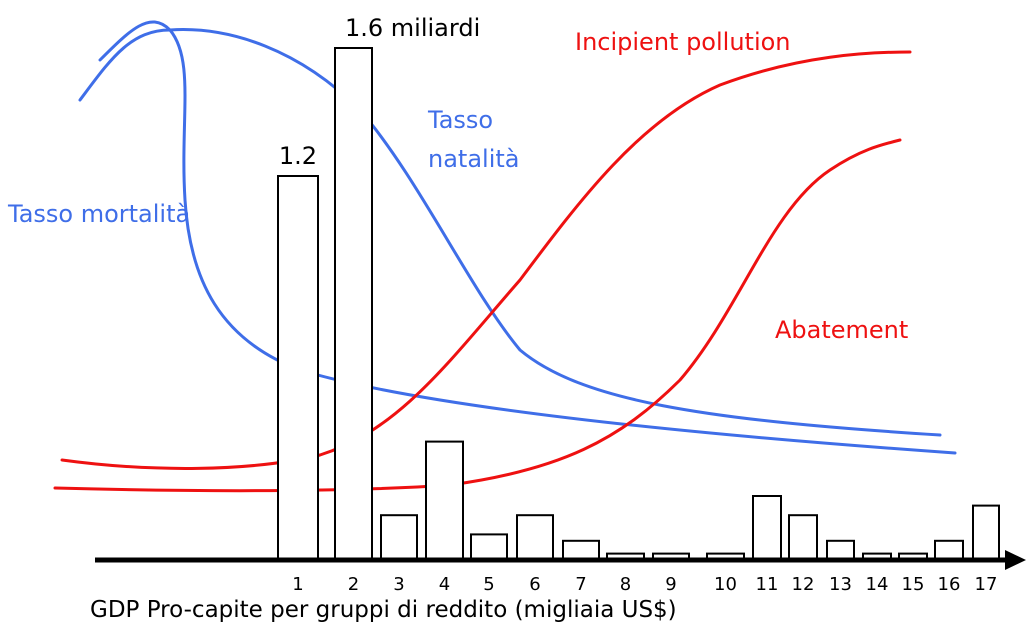  What do you see at coordinates (488, 584) in the screenshot?
I see `x-tick-label: 5` at bounding box center [488, 584].